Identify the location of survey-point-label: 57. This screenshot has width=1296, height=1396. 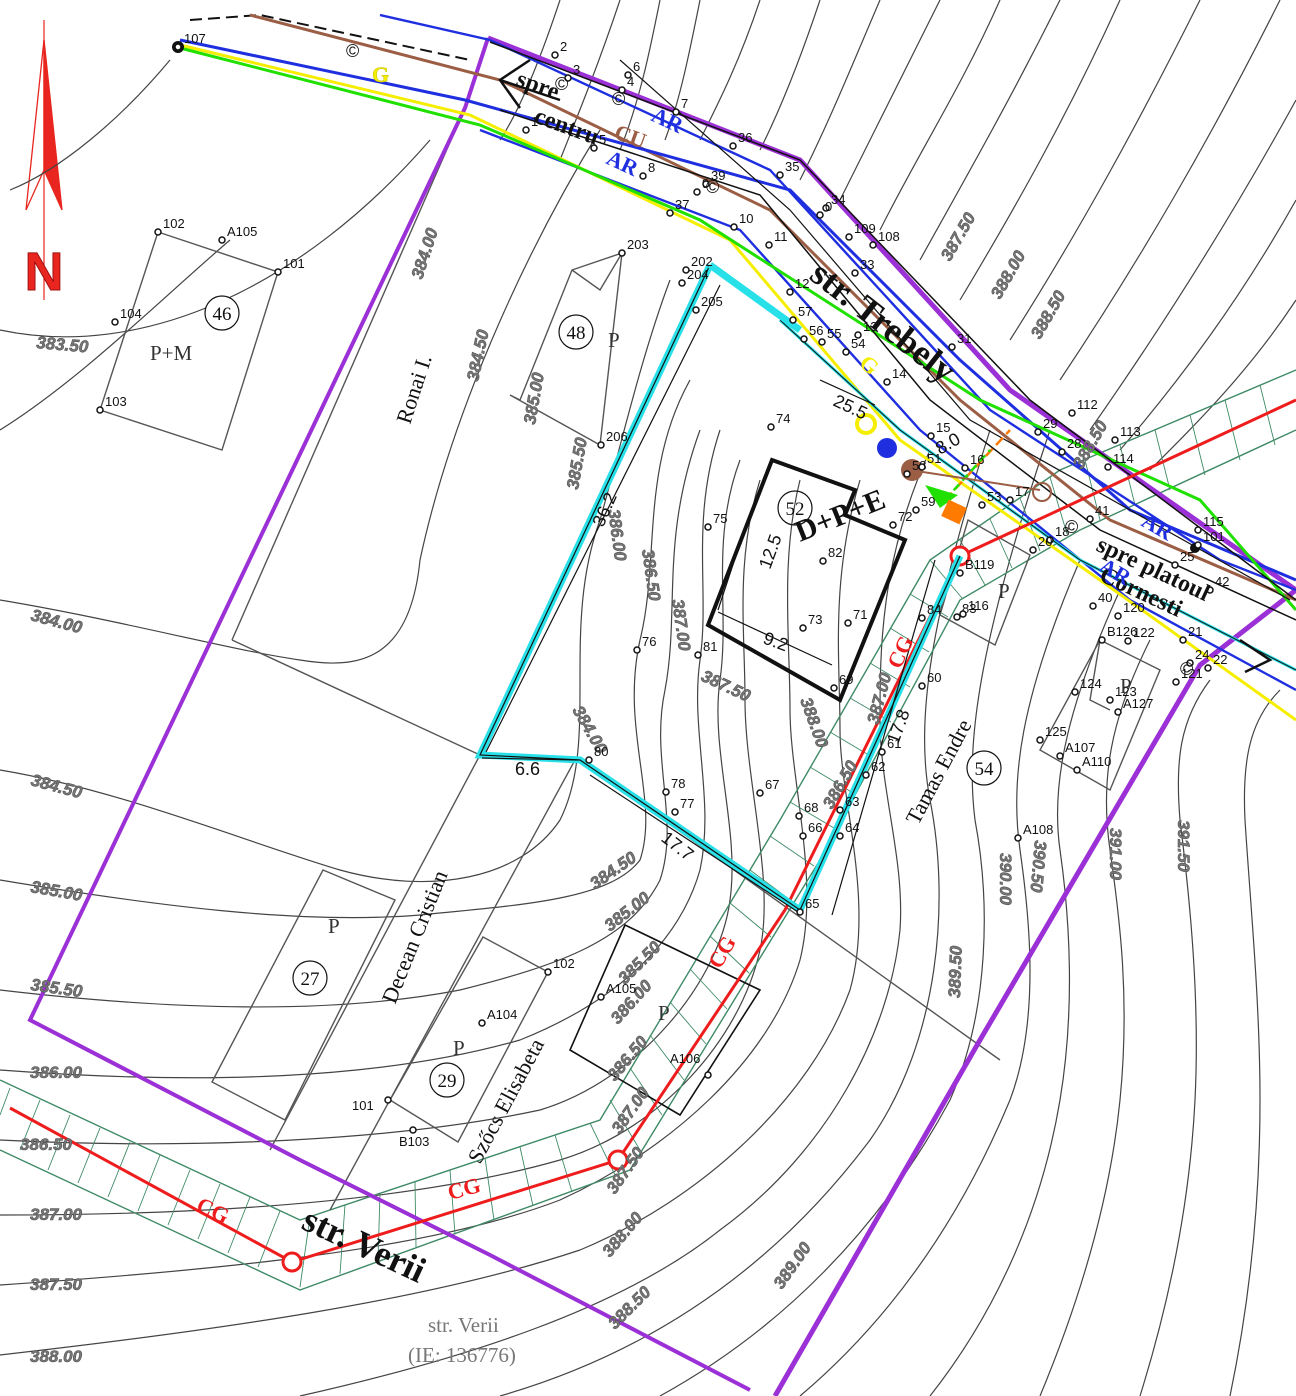
(805, 311).